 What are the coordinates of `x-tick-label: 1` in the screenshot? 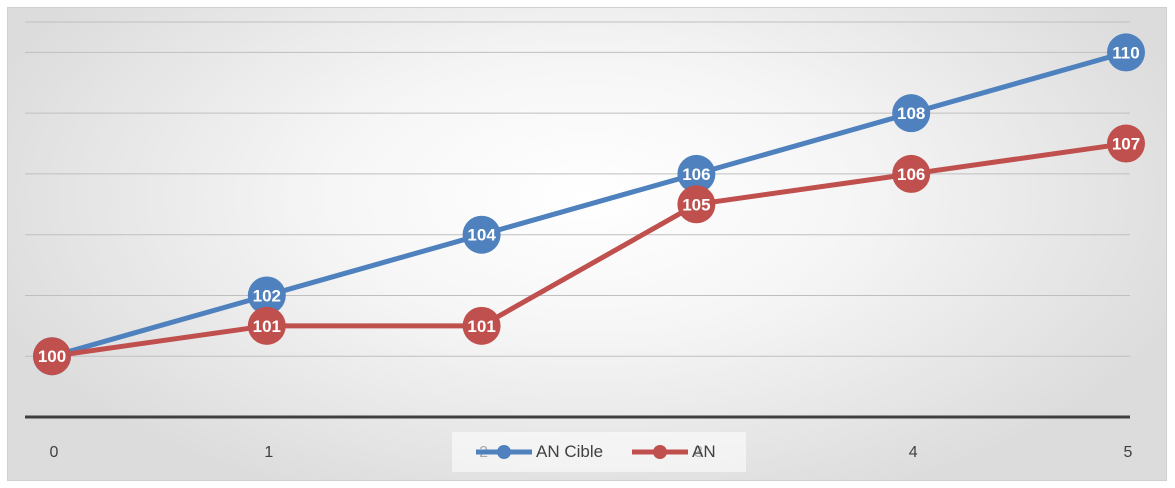 It's located at (268, 452).